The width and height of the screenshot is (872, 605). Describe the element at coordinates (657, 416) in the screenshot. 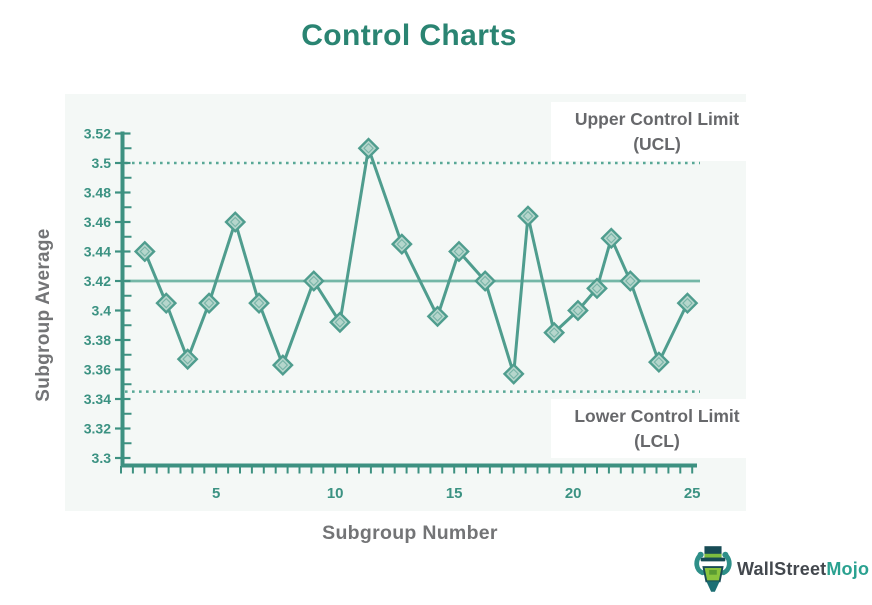

I see `lcl-label: Lower Control Limit` at that location.